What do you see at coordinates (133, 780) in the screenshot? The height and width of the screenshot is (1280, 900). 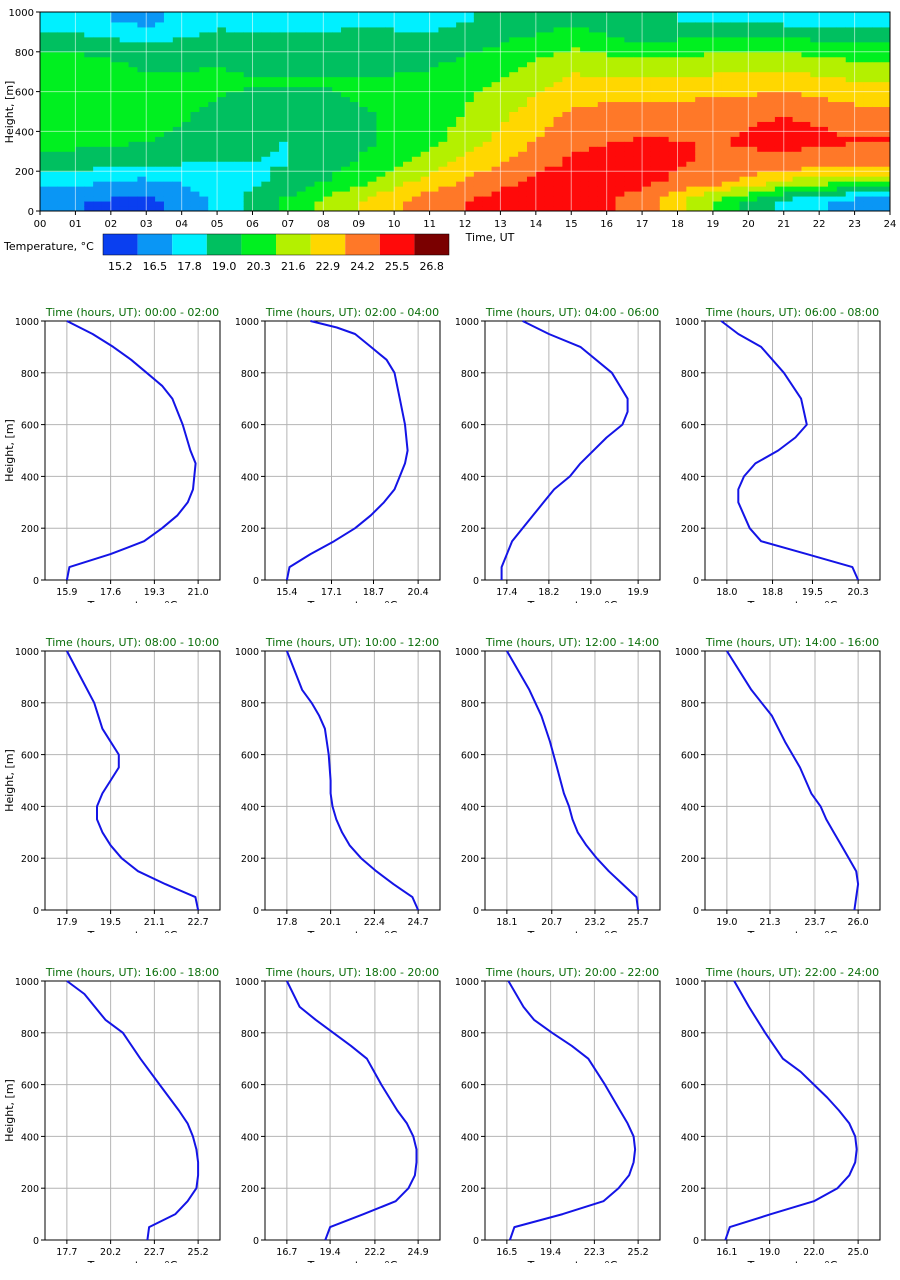 I see `profile-temperature-line` at bounding box center [133, 780].